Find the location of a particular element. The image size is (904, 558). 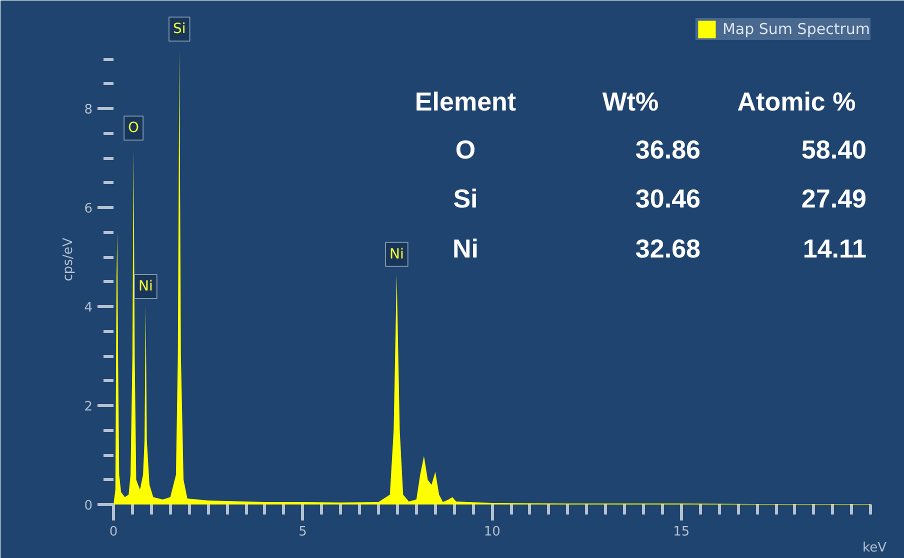

x-tick-label: 0 is located at coordinates (113, 532).